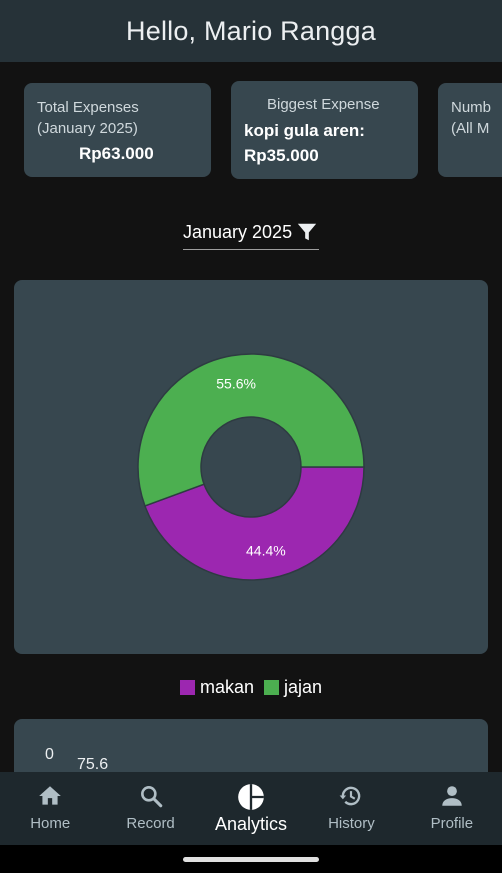 This screenshot has height=873, width=502. I want to click on person-icon, so click(452, 796).